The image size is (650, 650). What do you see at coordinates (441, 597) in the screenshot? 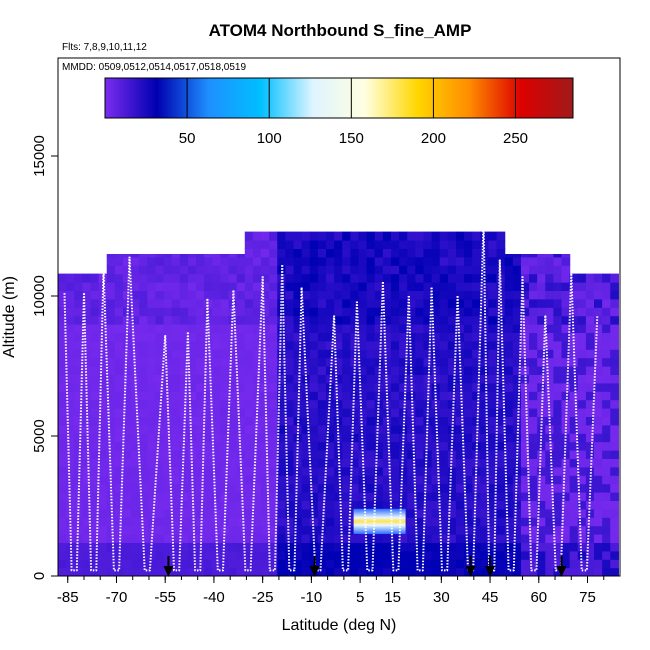
I see `x-tick-label: 30` at bounding box center [441, 597].